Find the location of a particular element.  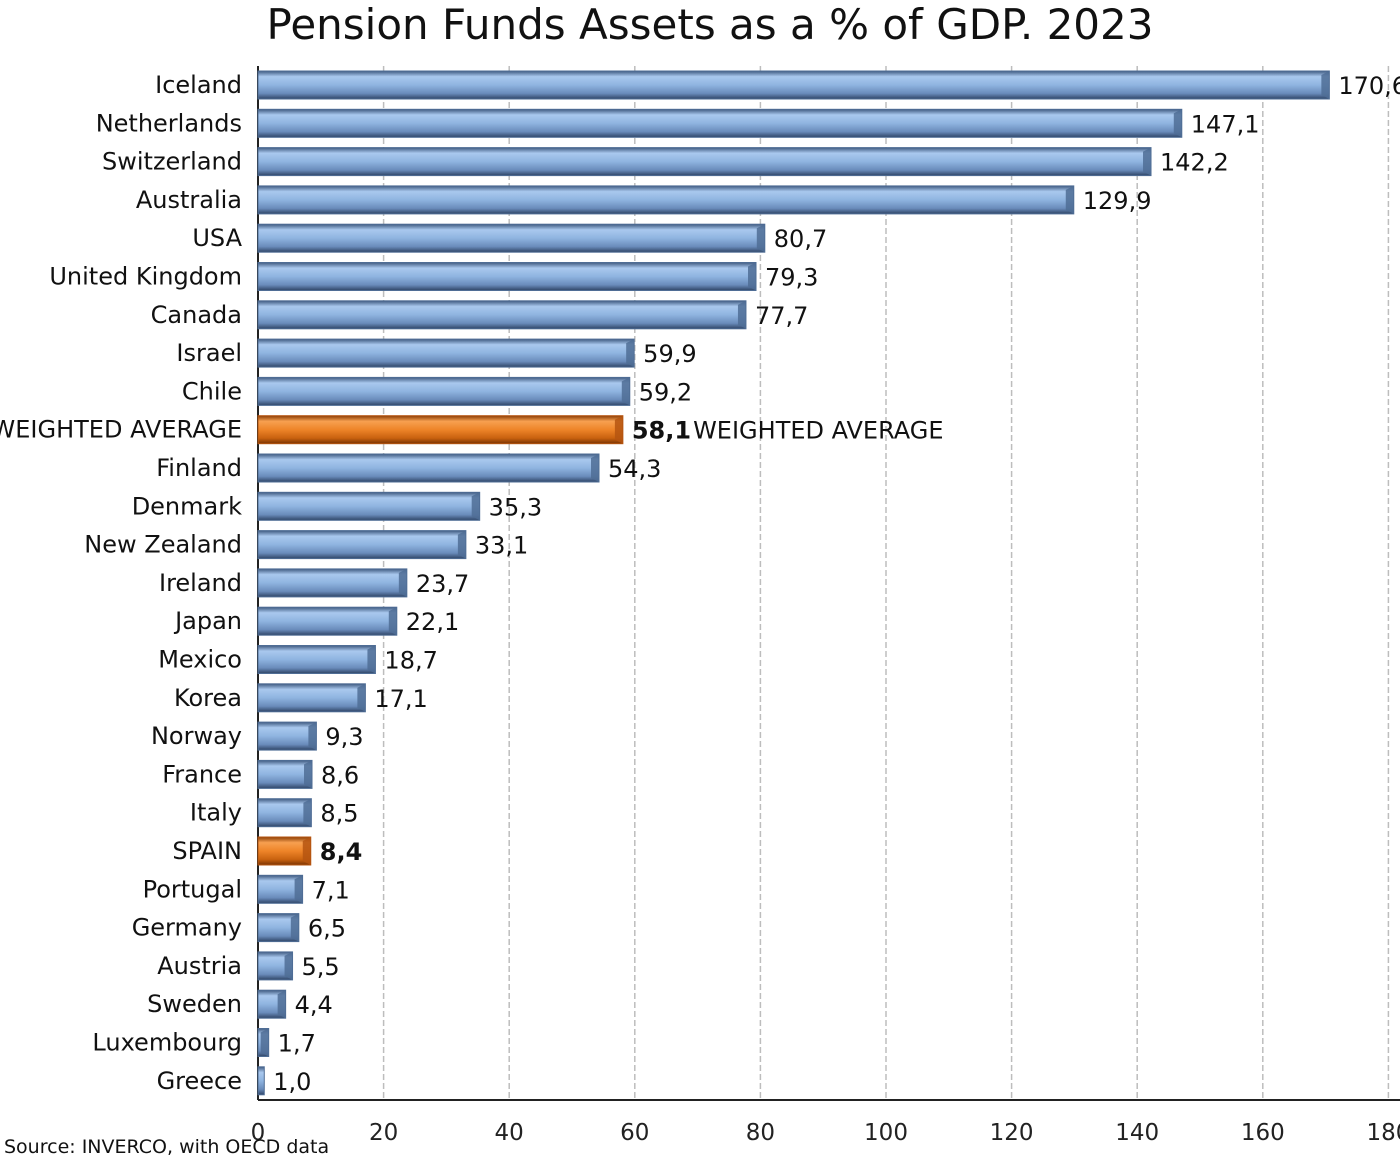

value-label: 80,7 is located at coordinates (800, 239).